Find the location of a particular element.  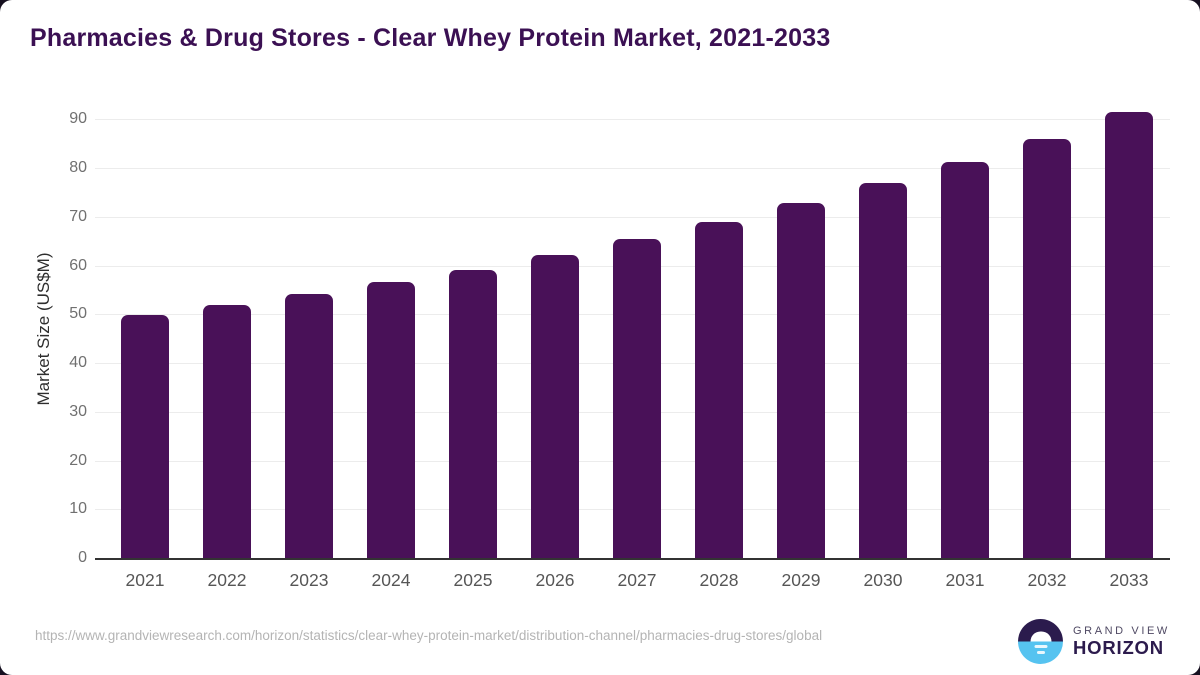

bar-2025 is located at coordinates (473, 413).